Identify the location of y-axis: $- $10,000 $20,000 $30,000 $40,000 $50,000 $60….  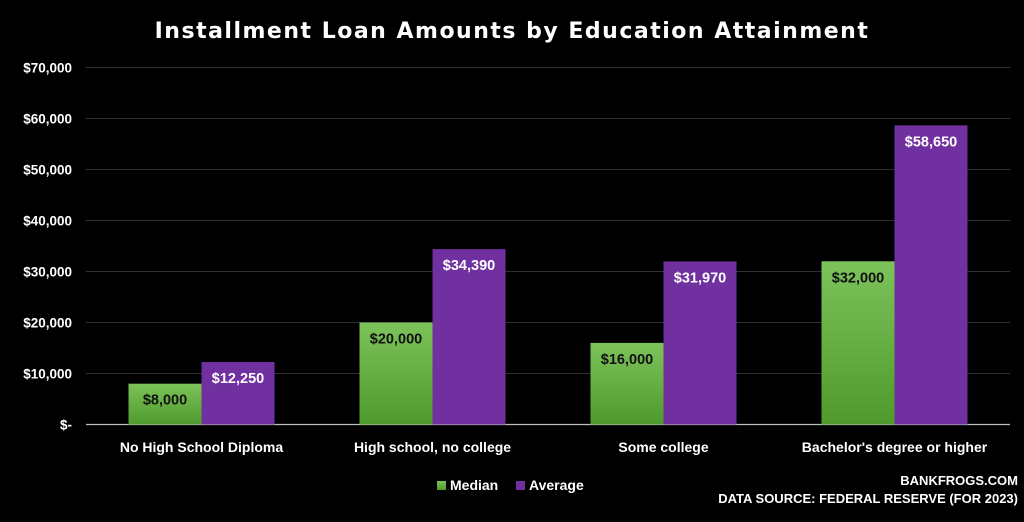
(47, 247).